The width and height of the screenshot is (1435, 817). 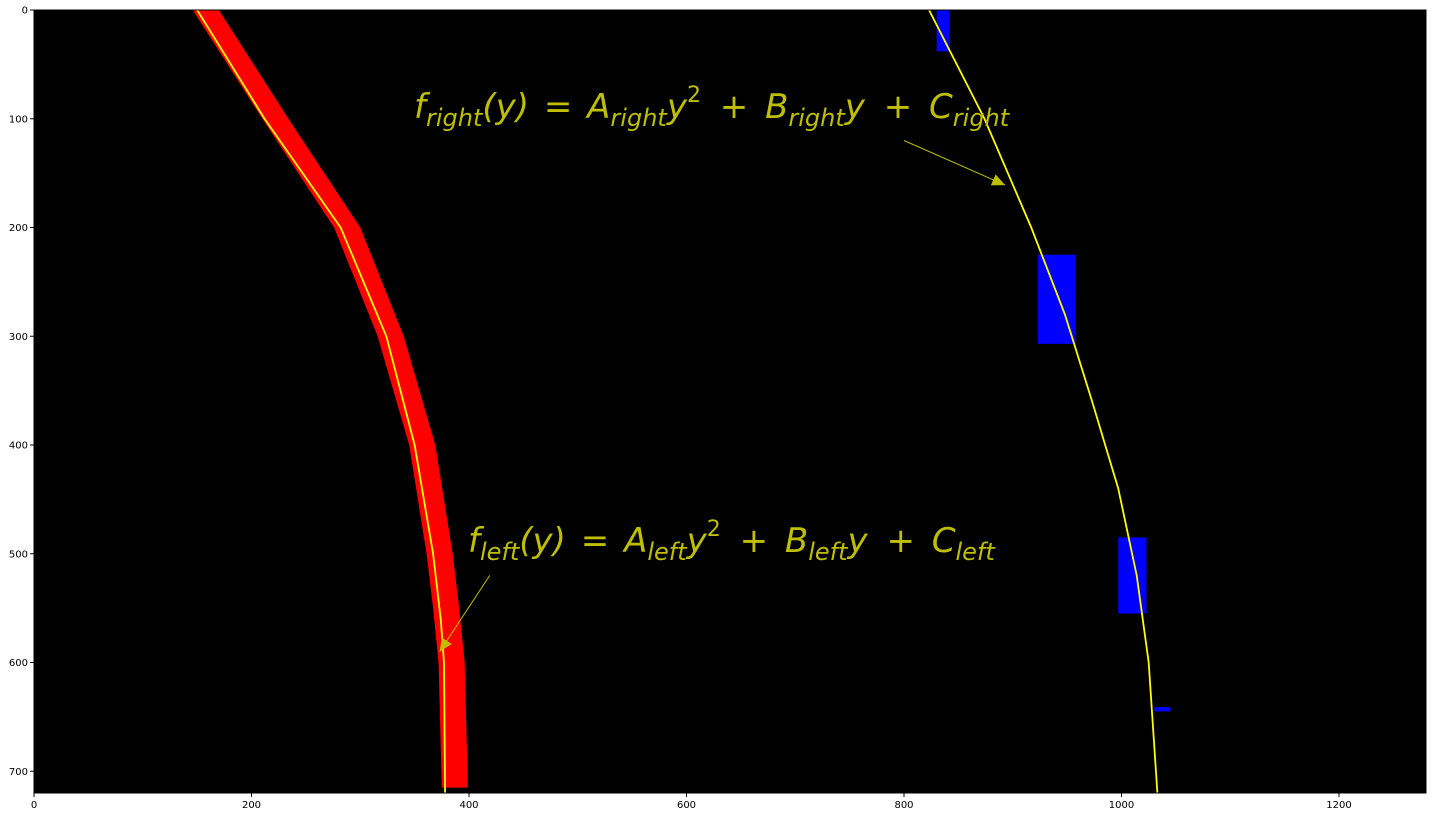 What do you see at coordinates (686, 805) in the screenshot?
I see `x-tick-label: 600` at bounding box center [686, 805].